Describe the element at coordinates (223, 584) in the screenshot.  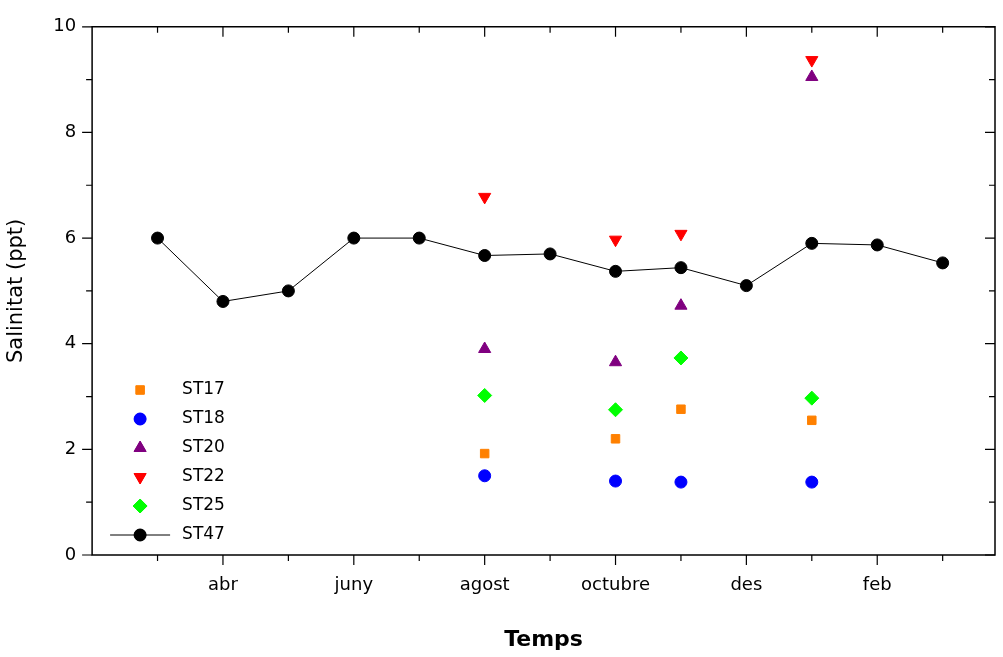
I see `x-tick-label: abr` at that location.